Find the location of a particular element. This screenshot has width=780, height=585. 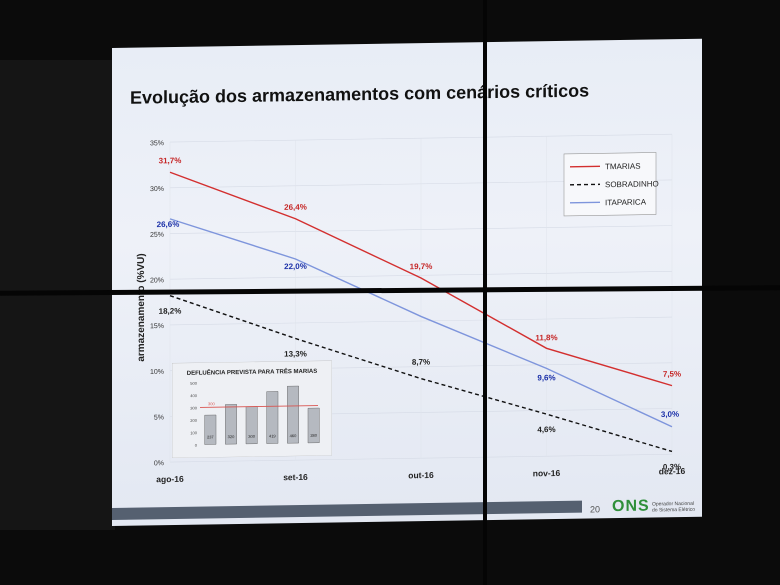

data-label-itaparica: 3,0% is located at coordinates (670, 414).